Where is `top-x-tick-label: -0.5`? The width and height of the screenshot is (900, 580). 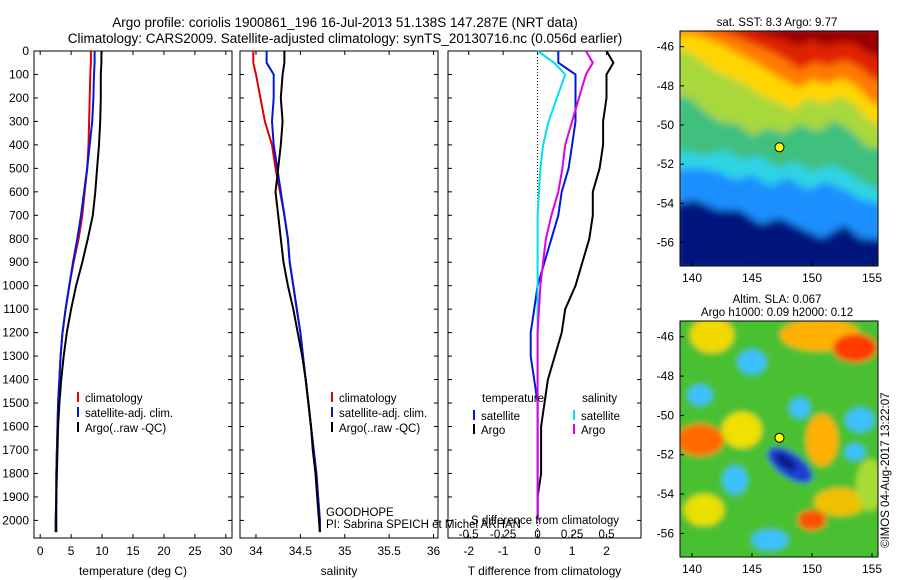 top-x-tick-label: -0.5 is located at coordinates (469, 535).